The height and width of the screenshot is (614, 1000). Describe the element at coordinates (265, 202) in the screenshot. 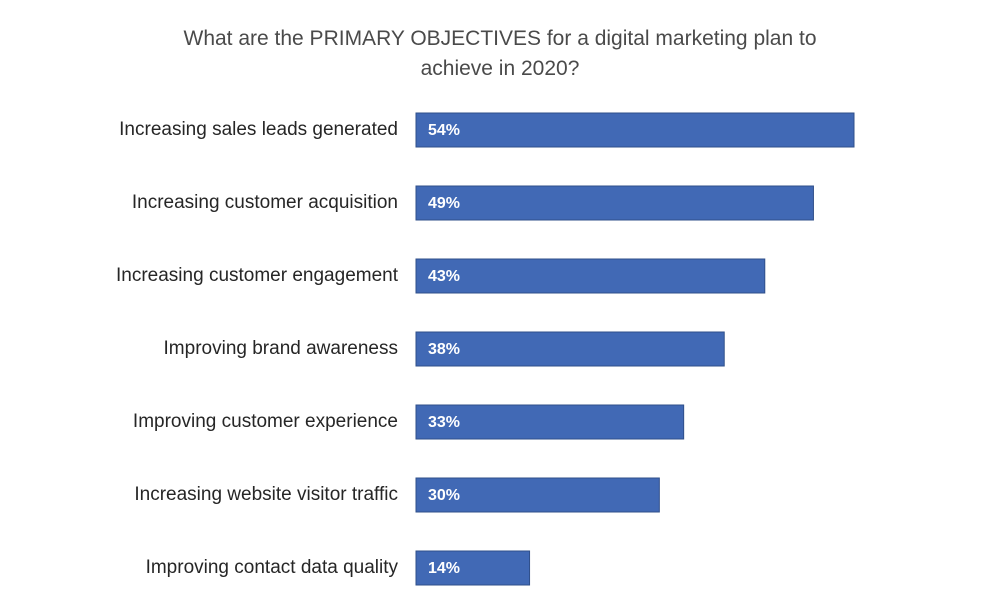

I see `category-label: Increasing customer acquisition` at that location.